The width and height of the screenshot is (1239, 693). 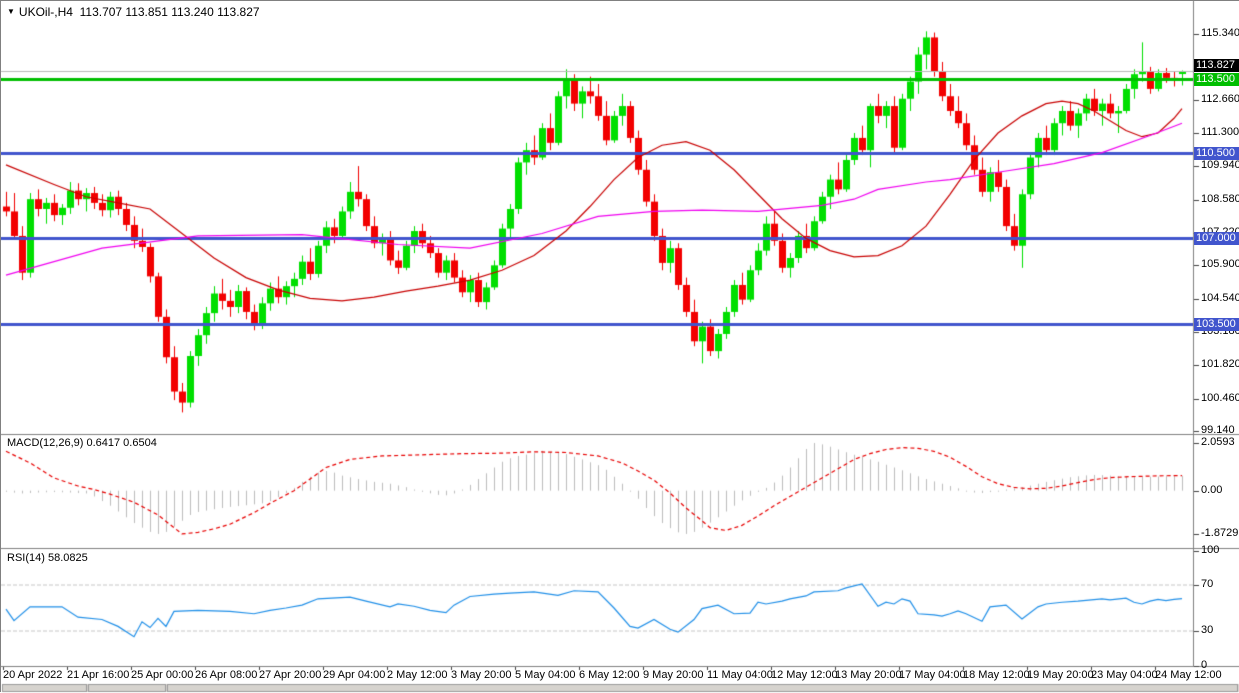 I want to click on symbol-dropdown-icon: ▼, so click(x=11, y=11).